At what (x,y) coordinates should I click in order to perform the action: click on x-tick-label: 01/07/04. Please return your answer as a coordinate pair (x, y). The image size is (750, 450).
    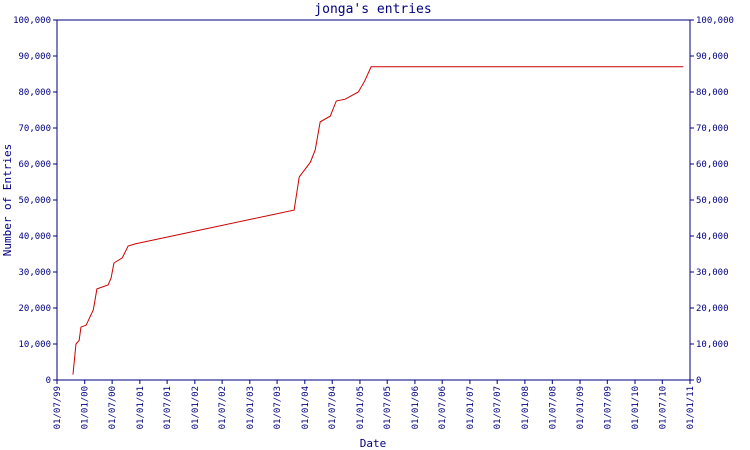
    Looking at the image, I should click on (333, 407).